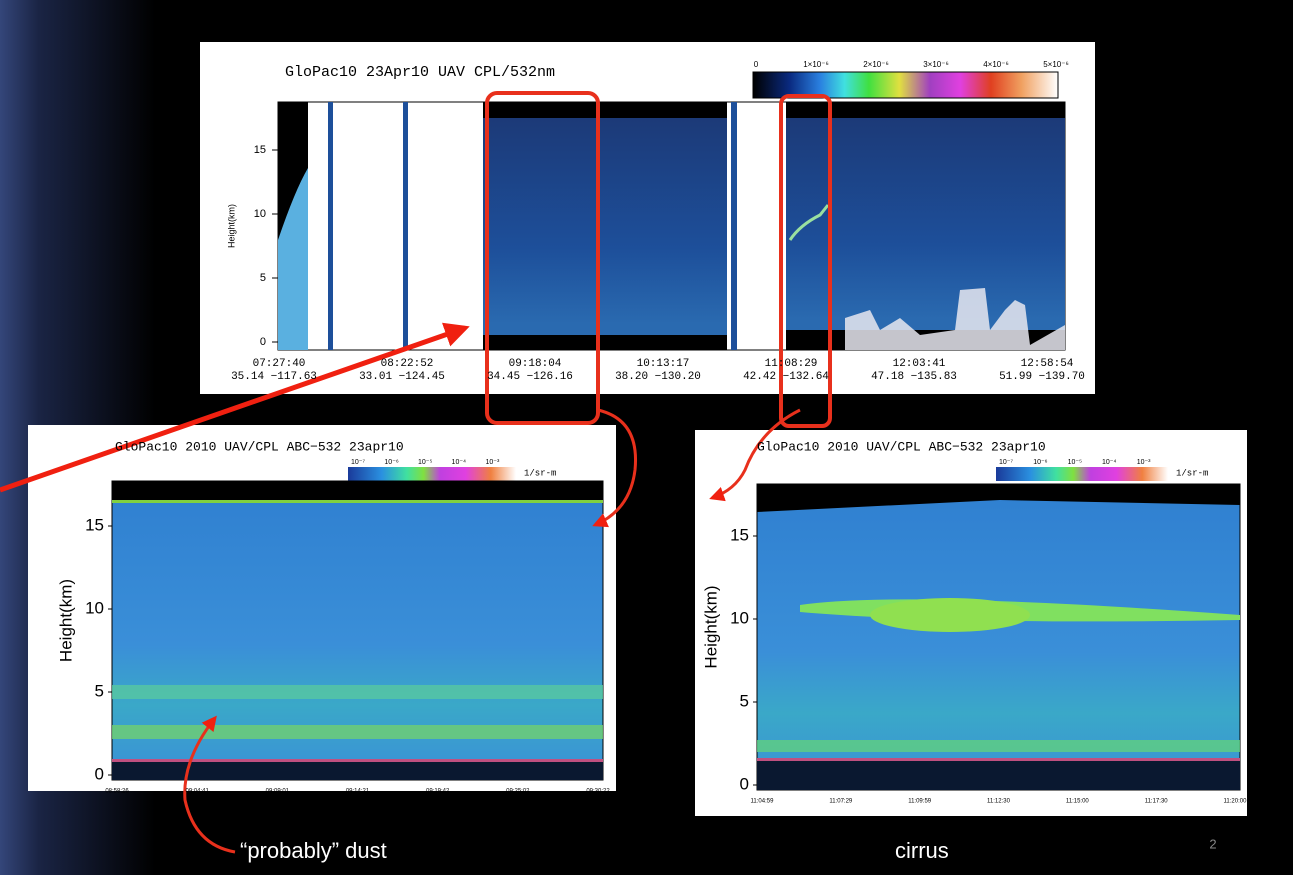 This screenshot has height=875, width=1293. Describe the element at coordinates (841, 802) in the screenshot. I see `x-tick-label: 11:07:29` at that location.